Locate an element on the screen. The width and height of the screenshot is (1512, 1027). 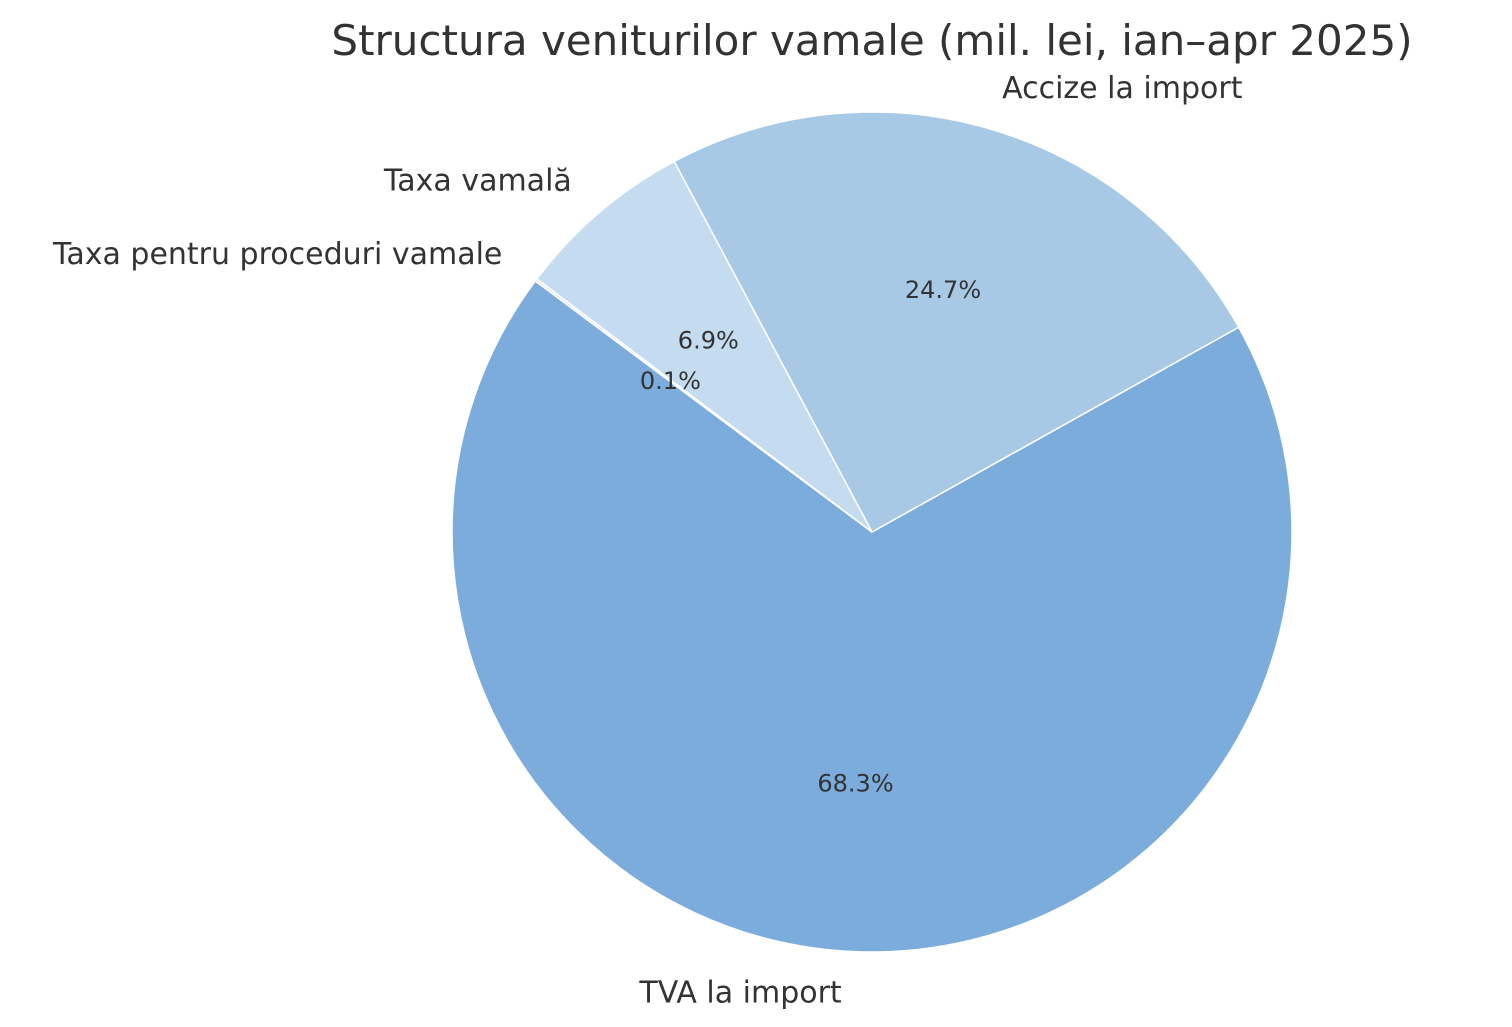
percent-label-taxa-vamala: 6.9% is located at coordinates (708, 340).